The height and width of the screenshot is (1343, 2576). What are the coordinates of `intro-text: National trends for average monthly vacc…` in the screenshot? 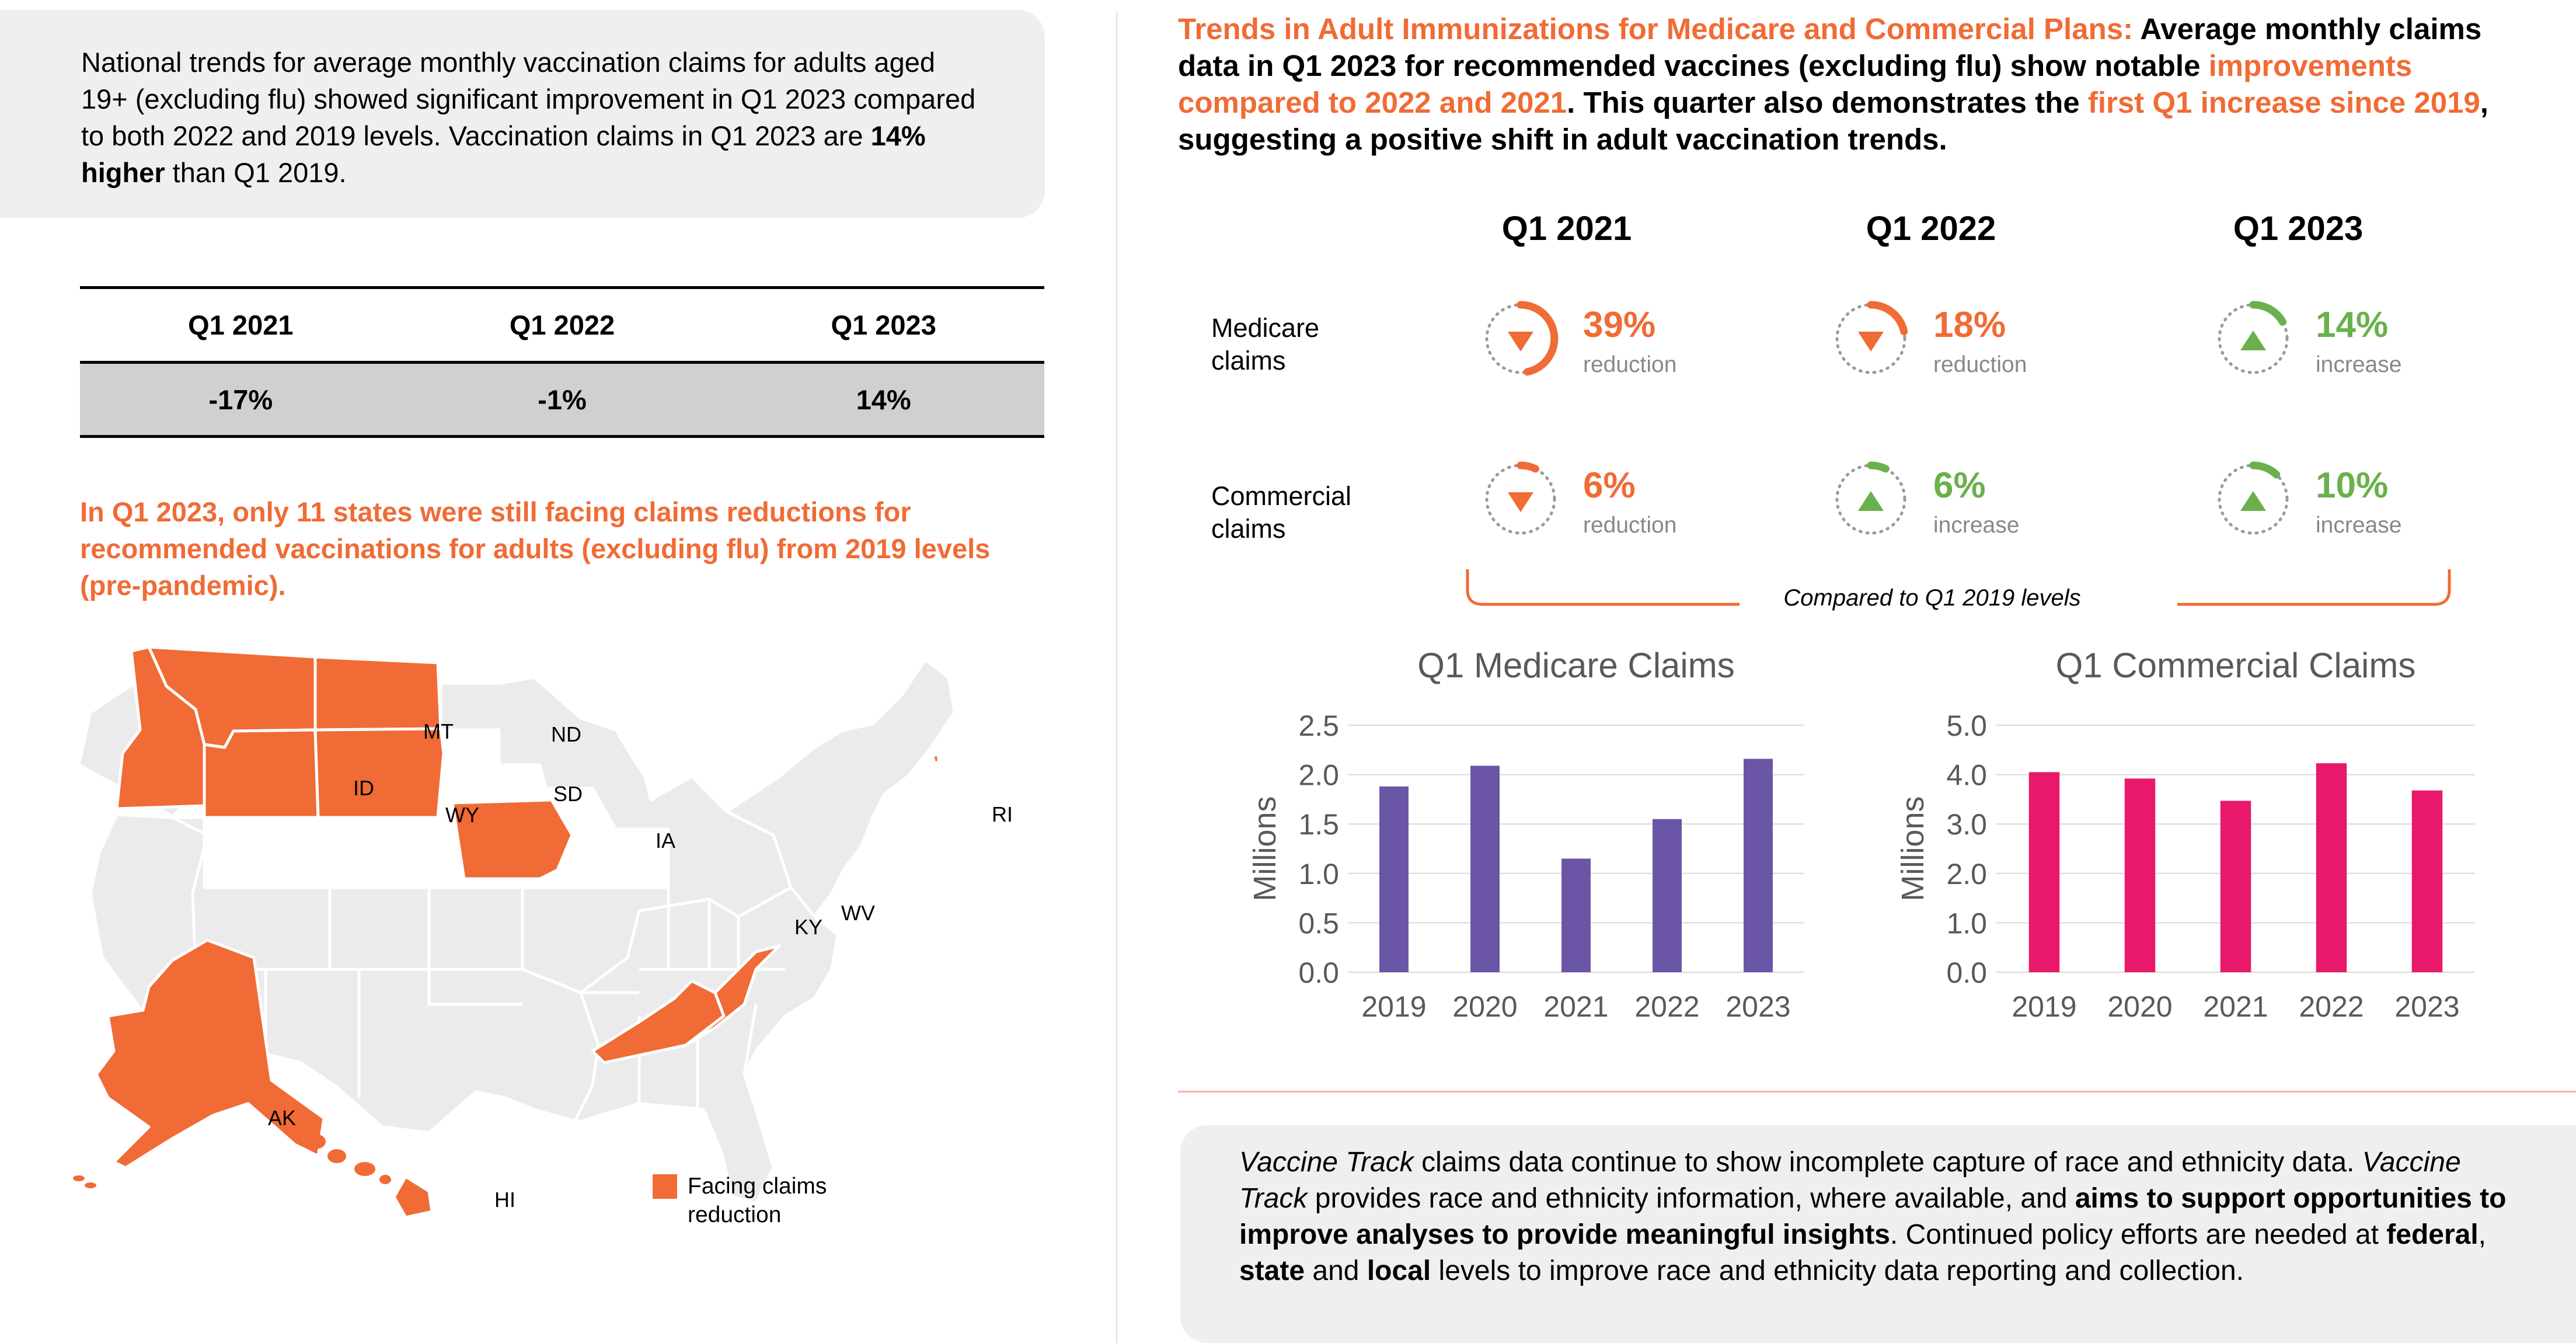 It's located at (529, 118).